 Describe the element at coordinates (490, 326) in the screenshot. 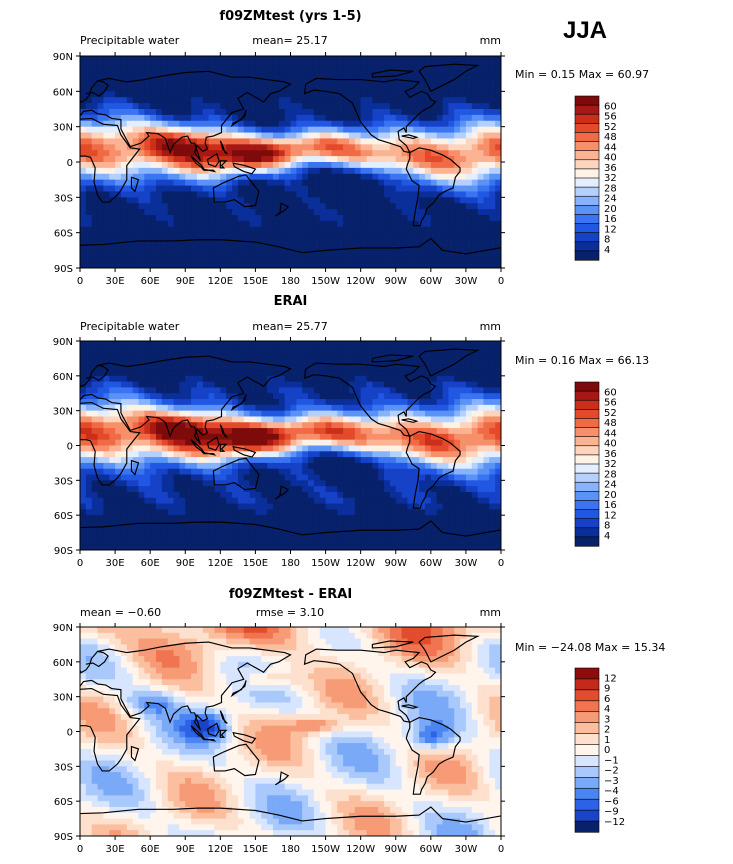

I see `panel-units: mm` at that location.